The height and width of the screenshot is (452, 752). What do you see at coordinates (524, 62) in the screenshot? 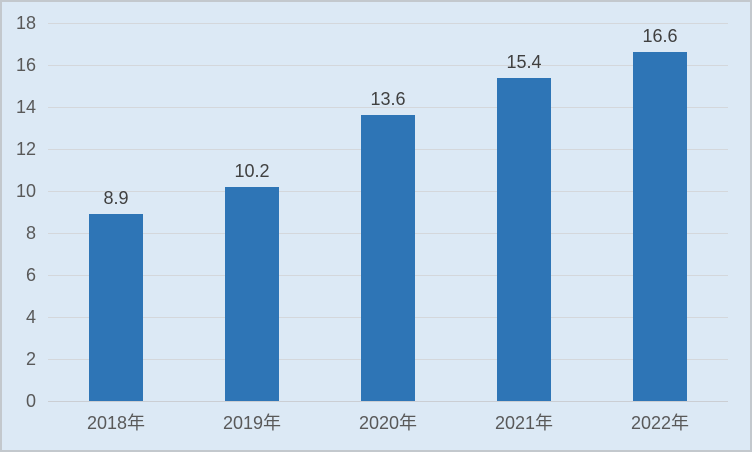
I see `data-label: 15.4` at bounding box center [524, 62].